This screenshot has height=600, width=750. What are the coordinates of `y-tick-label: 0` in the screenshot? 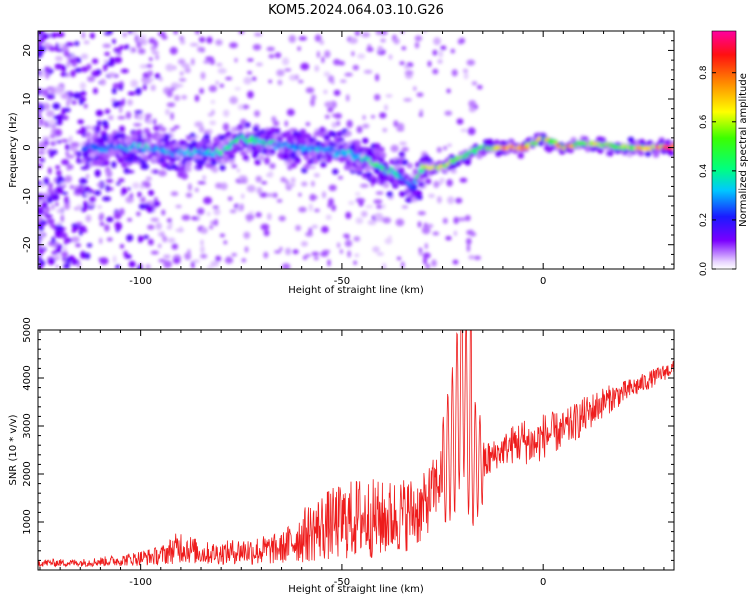 It's located at (27, 147).